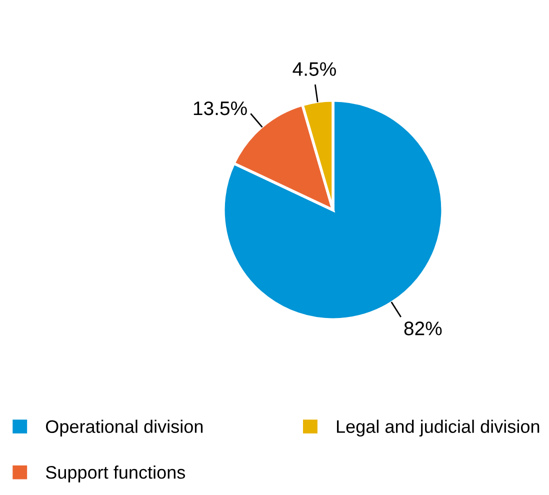 The height and width of the screenshot is (495, 549). I want to click on data-label: 82%, so click(423, 329).